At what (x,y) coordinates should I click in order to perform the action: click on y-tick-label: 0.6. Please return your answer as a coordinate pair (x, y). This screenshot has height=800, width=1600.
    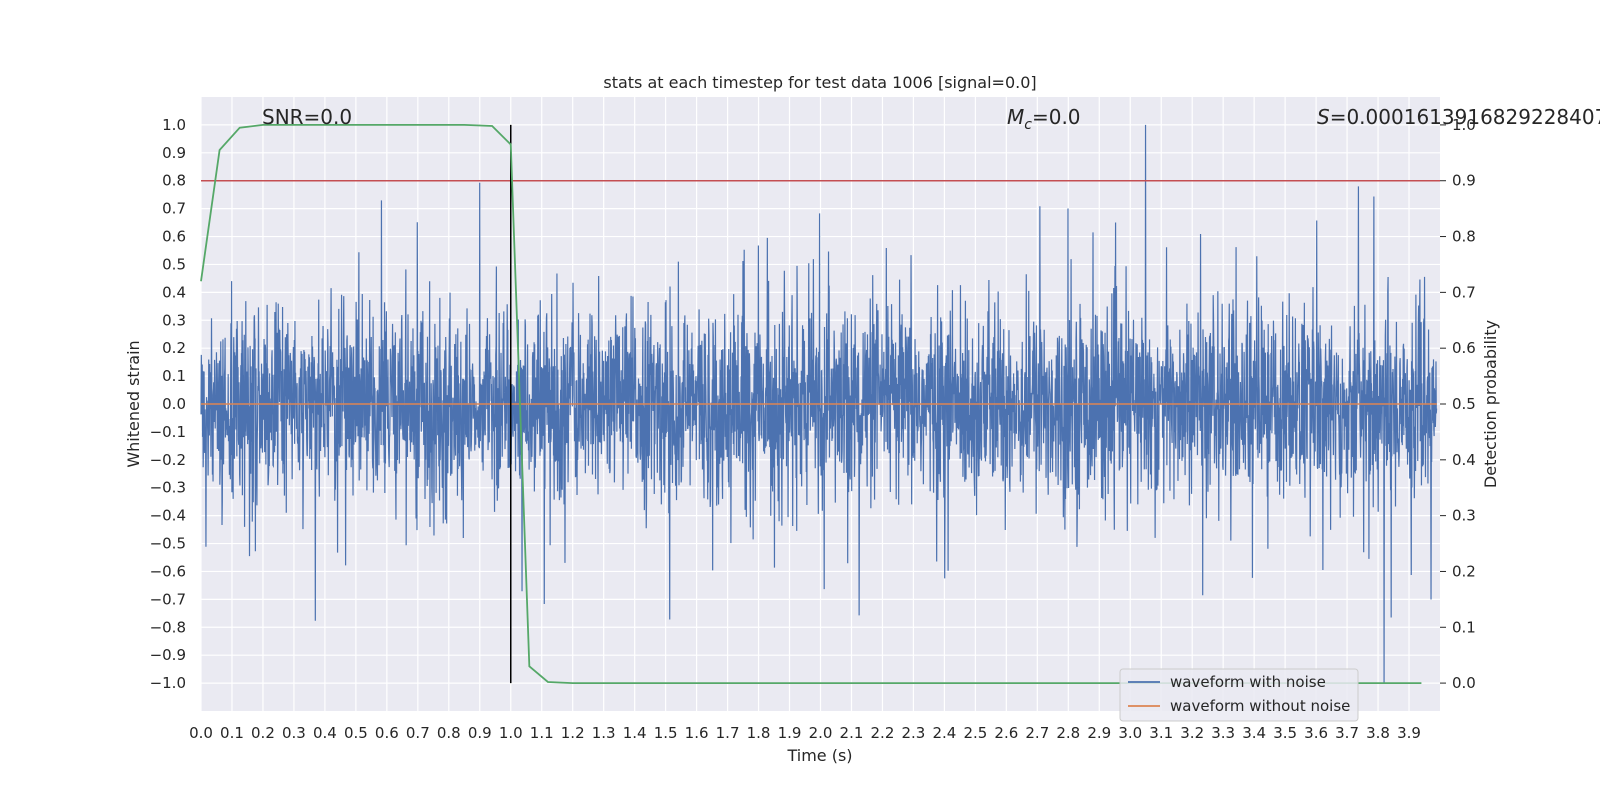
    Looking at the image, I should click on (174, 237).